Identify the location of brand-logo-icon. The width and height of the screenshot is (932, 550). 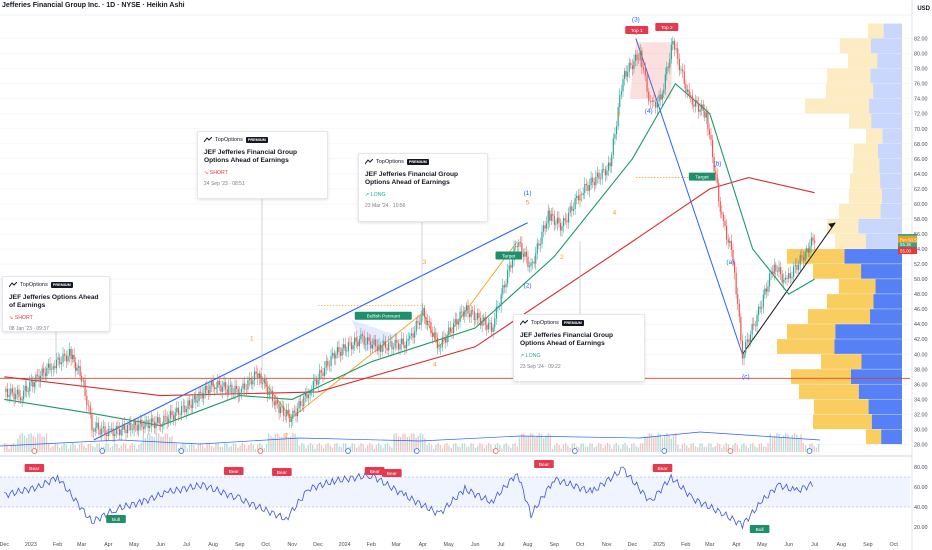
(208, 140).